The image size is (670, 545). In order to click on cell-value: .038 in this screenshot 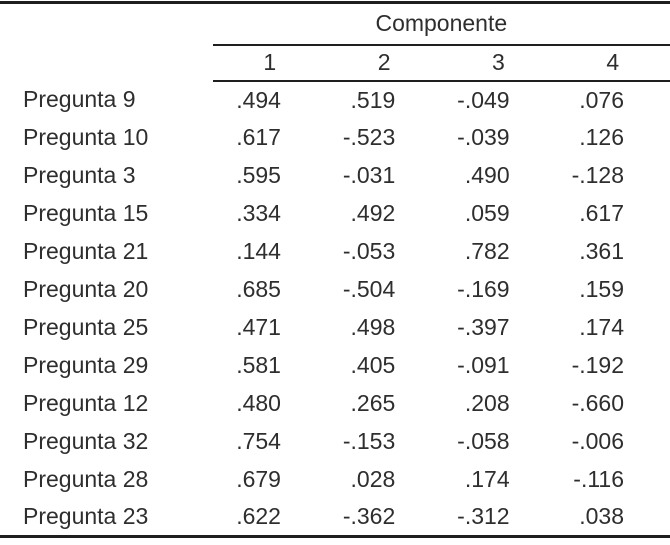, I will do `click(601, 516)`.